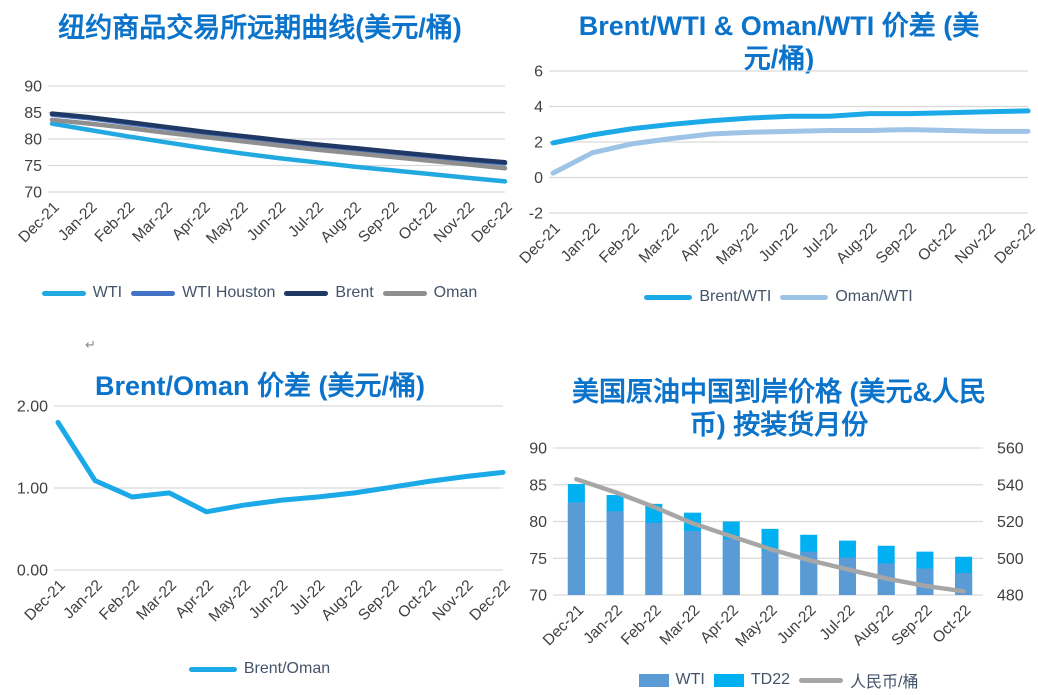  What do you see at coordinates (538, 143) in the screenshot?
I see `y-axis-tick-label: 2` at bounding box center [538, 143].